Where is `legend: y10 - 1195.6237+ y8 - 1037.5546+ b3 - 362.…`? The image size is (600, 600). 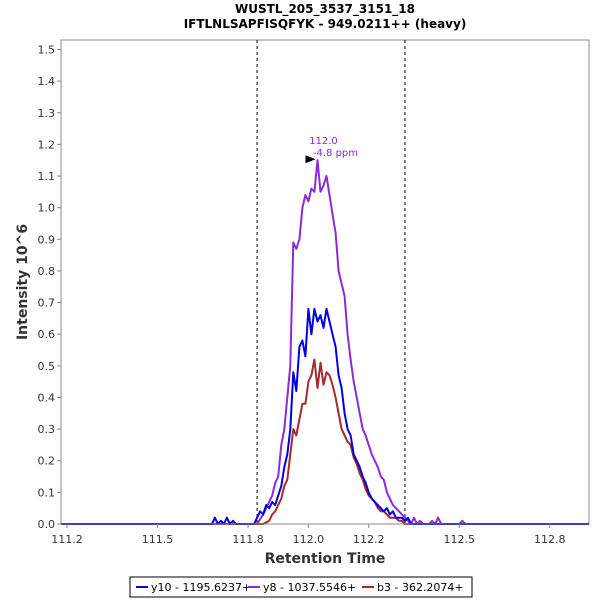
legend: y10 - 1195.6237+ y8 - 1037.5546+ b3 - 362.… is located at coordinates (301, 587).